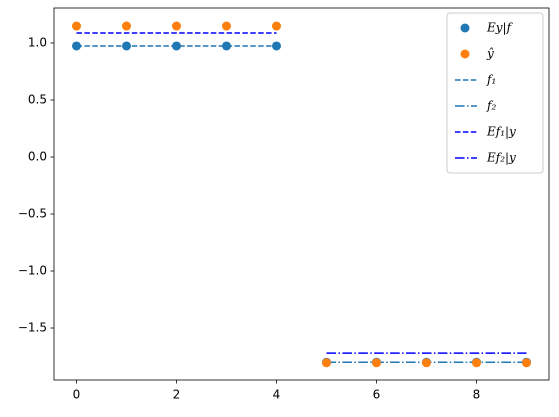 Image resolution: width=559 pixels, height=417 pixels. Describe the element at coordinates (490, 54) in the screenshot. I see `legend-label: ŷ` at that location.